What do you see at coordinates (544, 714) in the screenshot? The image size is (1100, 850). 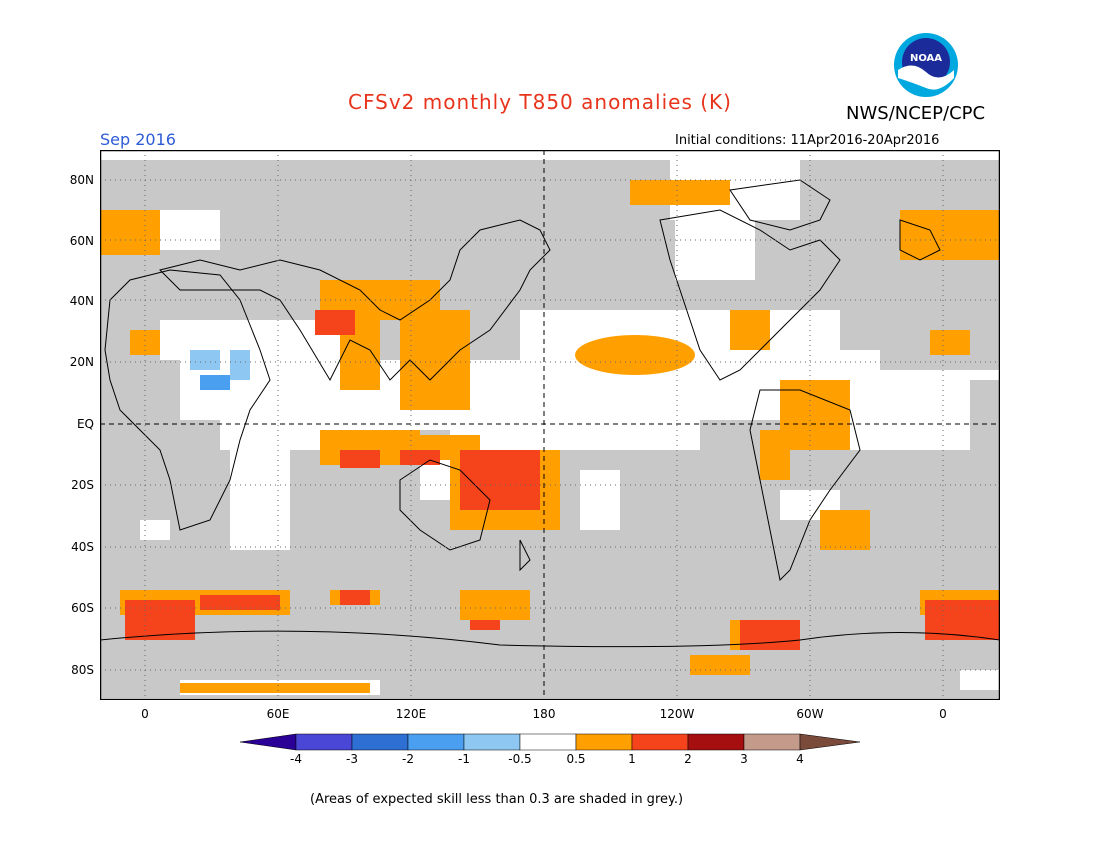 I see `lon-label: 180` at bounding box center [544, 714].